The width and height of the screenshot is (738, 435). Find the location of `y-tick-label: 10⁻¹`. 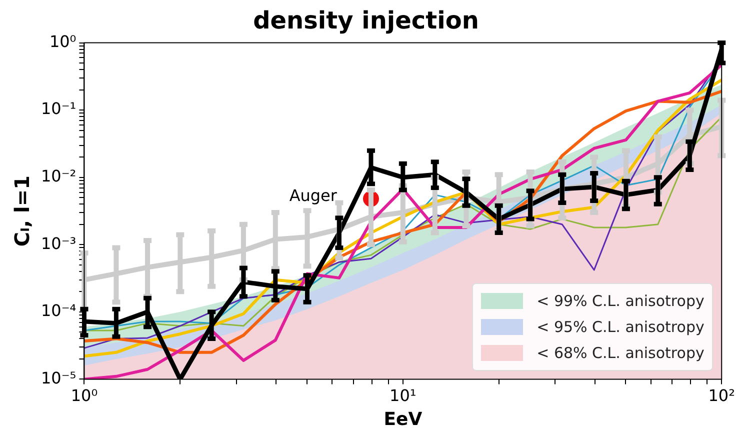

y-tick-label: 10⁻¹ is located at coordinates (58, 108).